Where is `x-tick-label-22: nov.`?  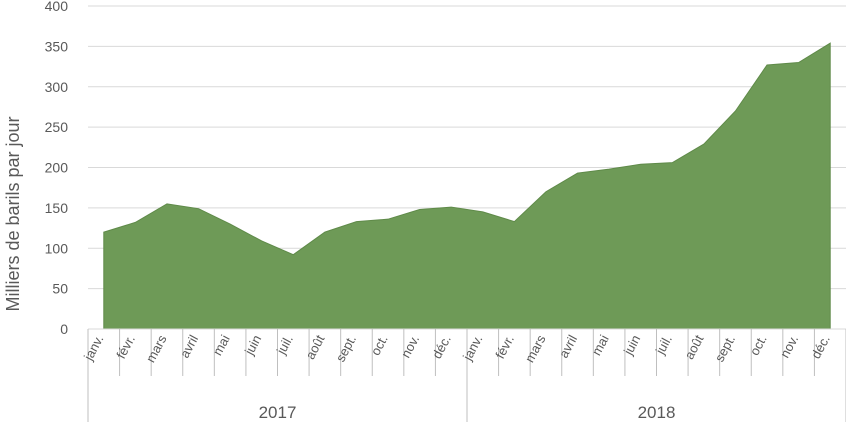 x-tick-label-22: nov. is located at coordinates (789, 346).